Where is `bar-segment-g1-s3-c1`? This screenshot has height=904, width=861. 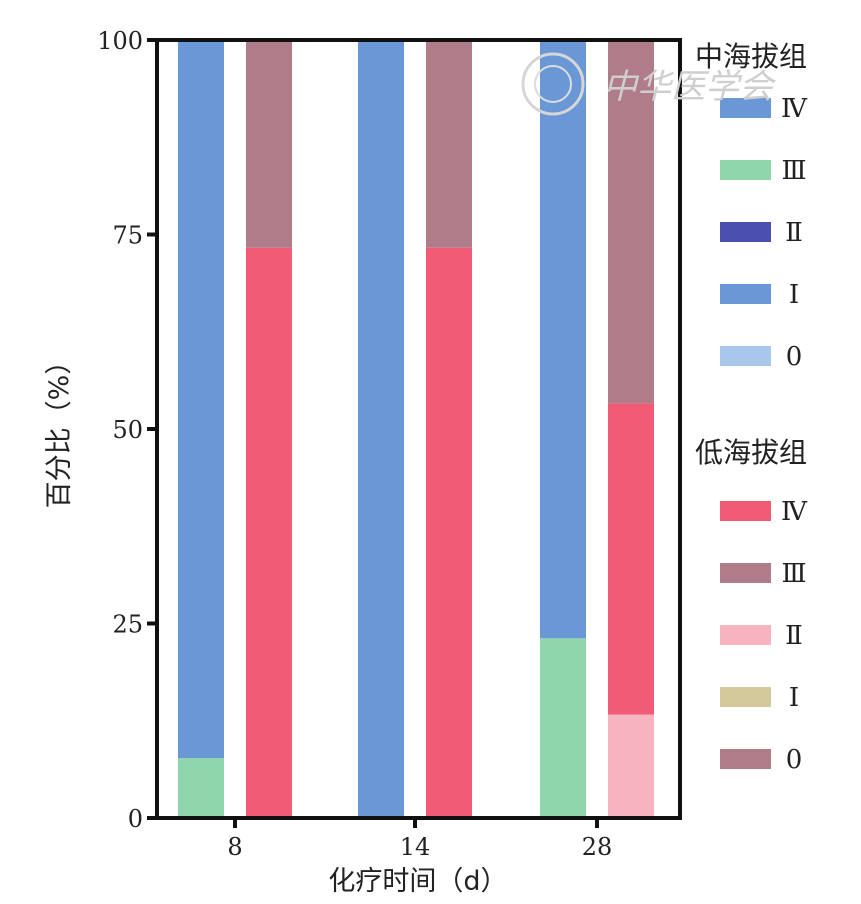
bar-segment-g1-s3-c1 is located at coordinates (449, 532).